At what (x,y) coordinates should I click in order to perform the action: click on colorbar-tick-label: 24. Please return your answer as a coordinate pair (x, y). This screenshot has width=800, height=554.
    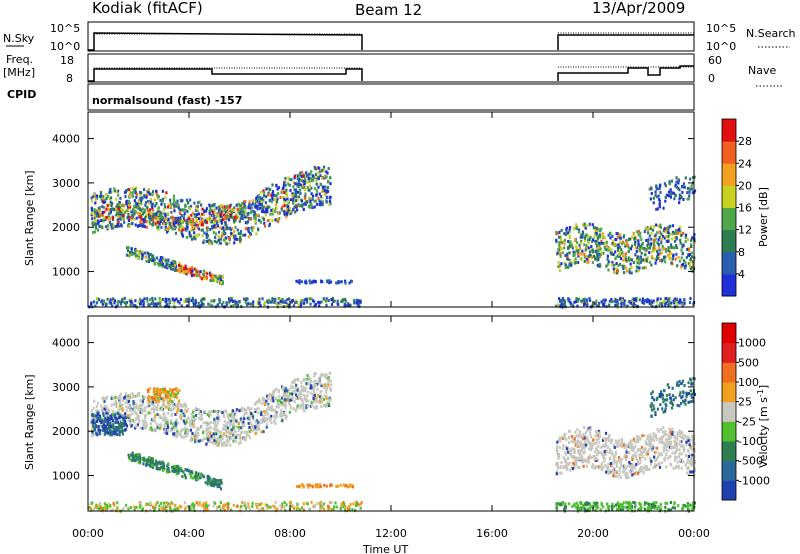
    Looking at the image, I should click on (745, 163).